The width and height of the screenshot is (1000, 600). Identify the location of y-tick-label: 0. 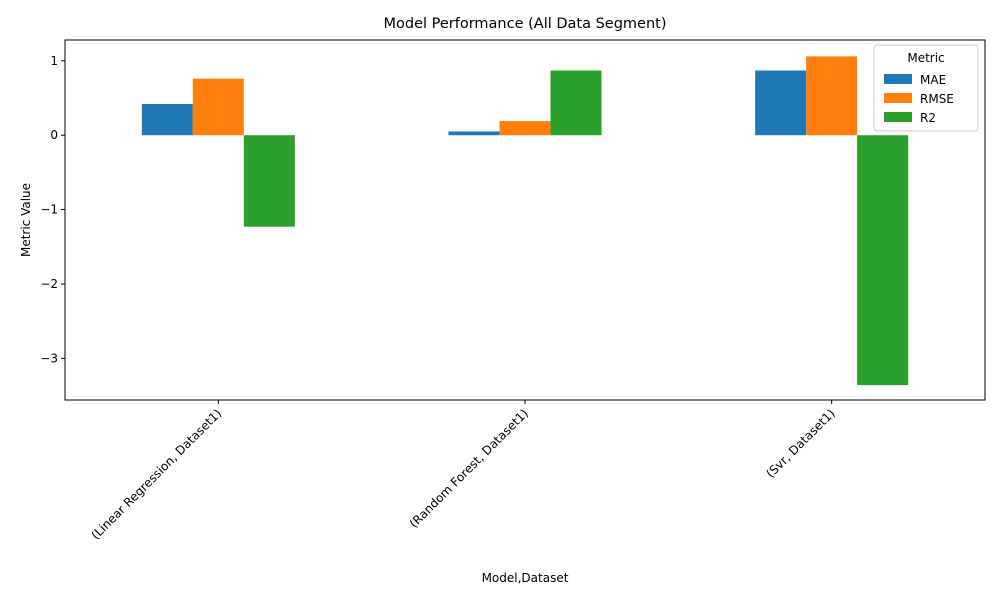
(54, 135).